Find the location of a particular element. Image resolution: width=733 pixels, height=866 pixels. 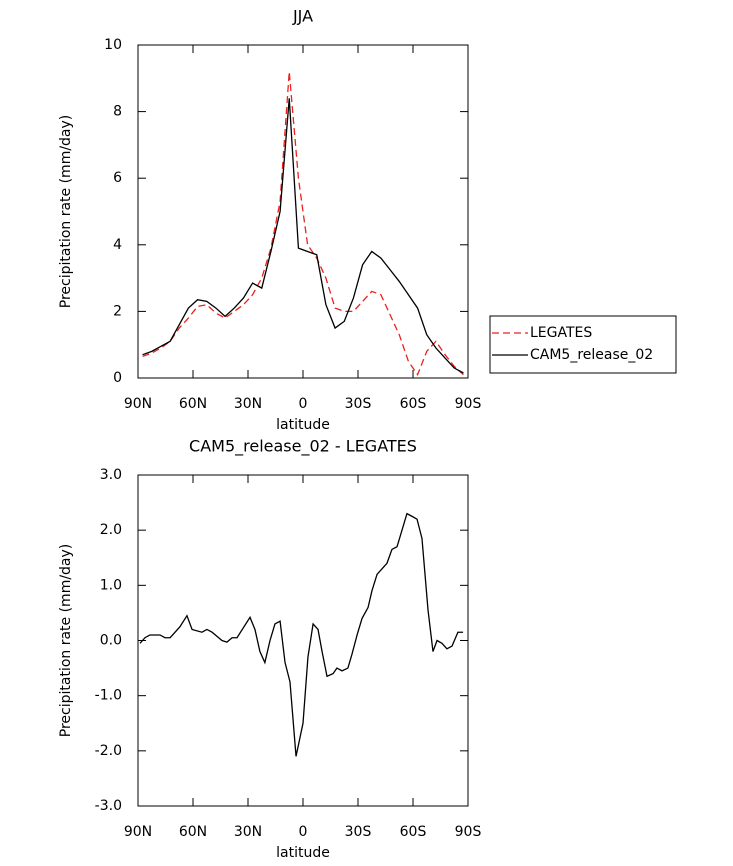

chart-title: JJA is located at coordinates (302, 16).